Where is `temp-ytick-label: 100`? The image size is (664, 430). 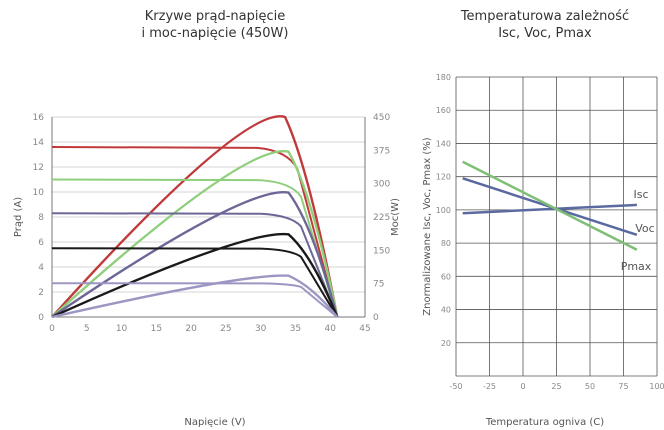
temp-ytick-label: 100 is located at coordinates (443, 210).